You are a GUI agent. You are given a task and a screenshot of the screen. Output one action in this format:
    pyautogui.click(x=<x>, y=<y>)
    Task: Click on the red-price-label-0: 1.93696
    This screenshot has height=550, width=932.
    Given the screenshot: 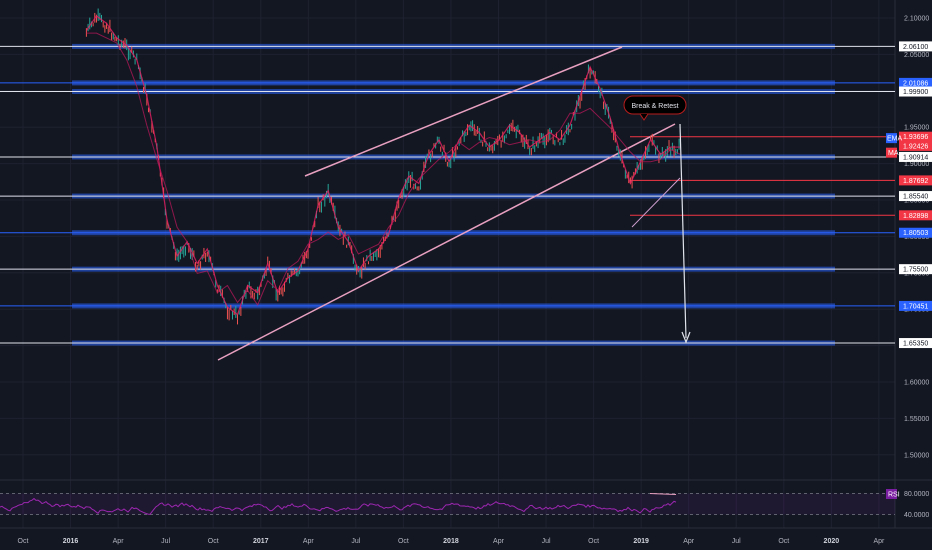 What is the action you would take?
    pyautogui.click(x=915, y=137)
    